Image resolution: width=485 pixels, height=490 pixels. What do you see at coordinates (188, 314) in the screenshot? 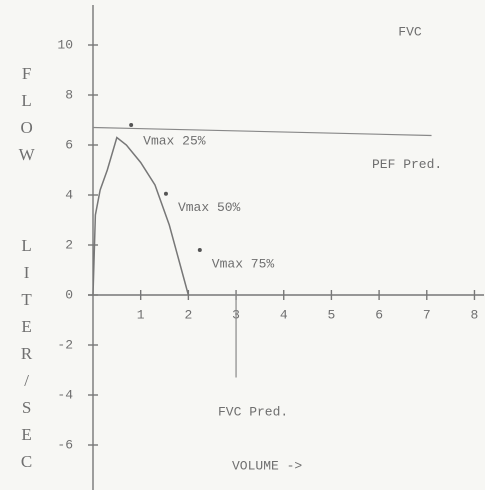
I see `x-tick-label: 2` at bounding box center [188, 314].